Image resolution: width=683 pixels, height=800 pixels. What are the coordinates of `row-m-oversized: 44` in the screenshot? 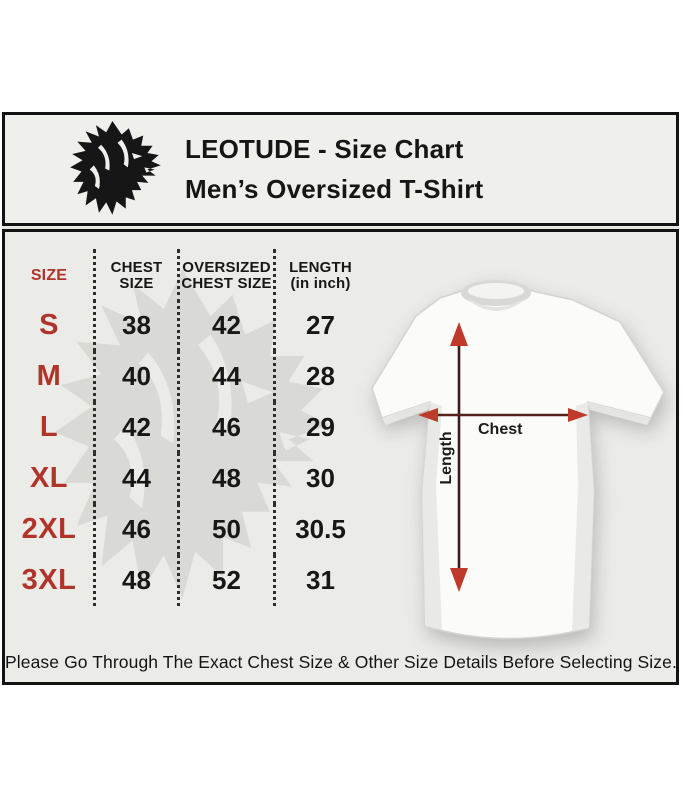 It's located at (225, 376).